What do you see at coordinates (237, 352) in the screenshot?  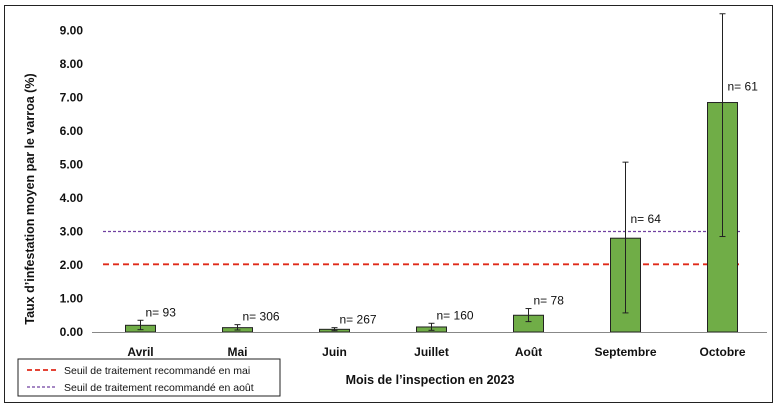 I see `x-tick-label: Mai` at bounding box center [237, 352].